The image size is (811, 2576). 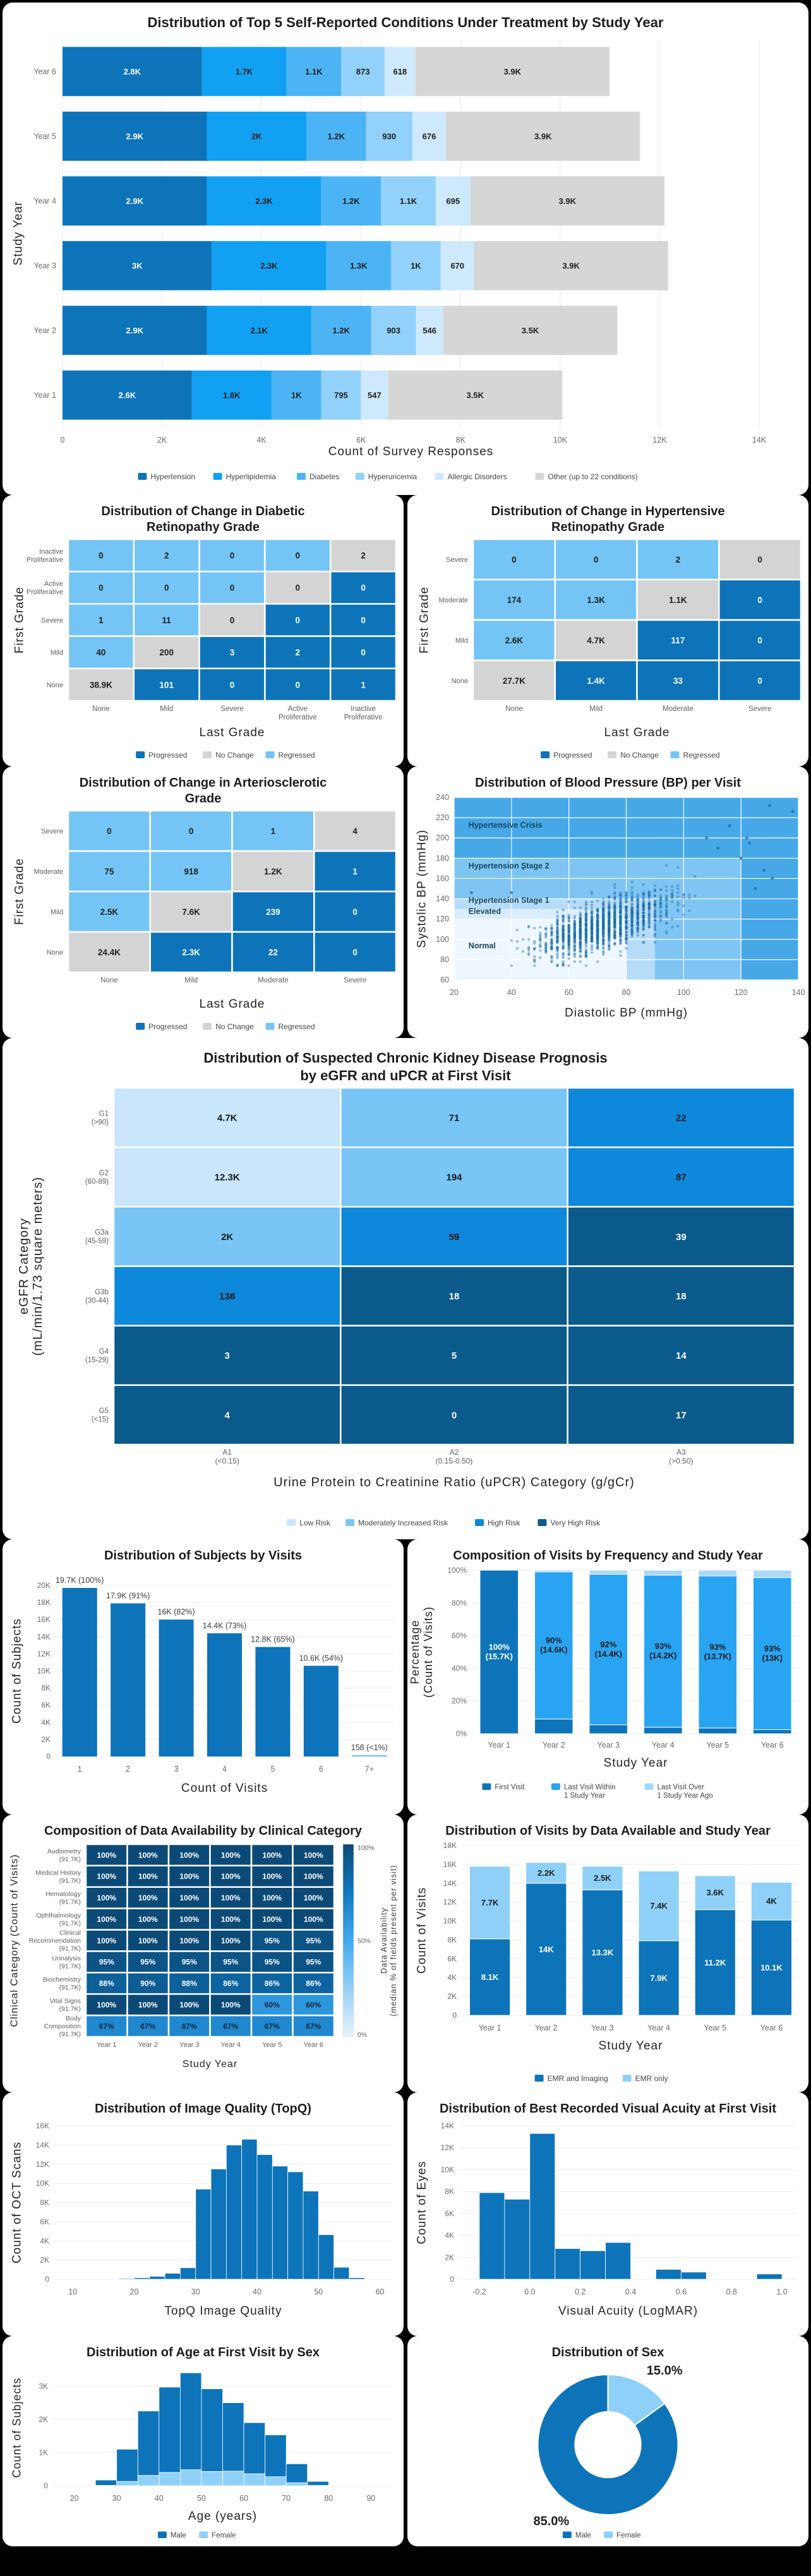 I want to click on svg-text: EMR and Imaging, so click(x=578, y=2078).